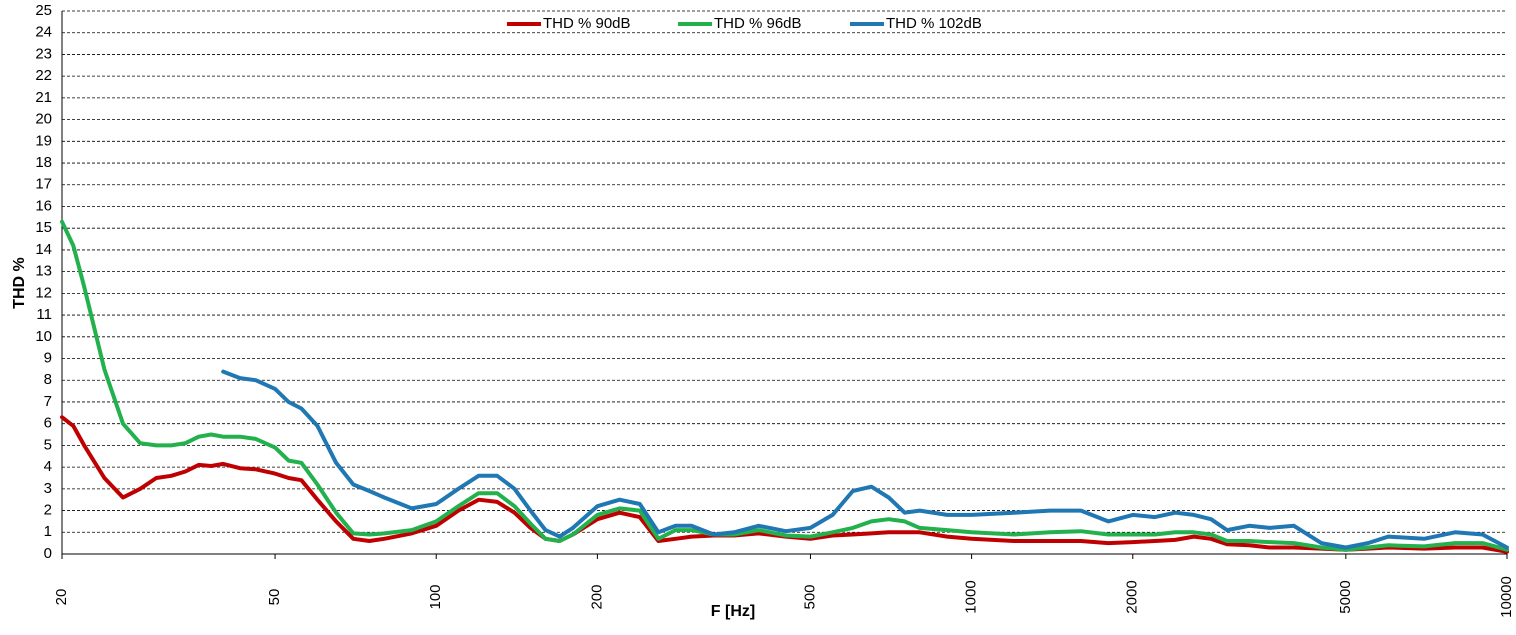  Describe the element at coordinates (48, 553) in the screenshot. I see `y-tick-label: 0` at that location.